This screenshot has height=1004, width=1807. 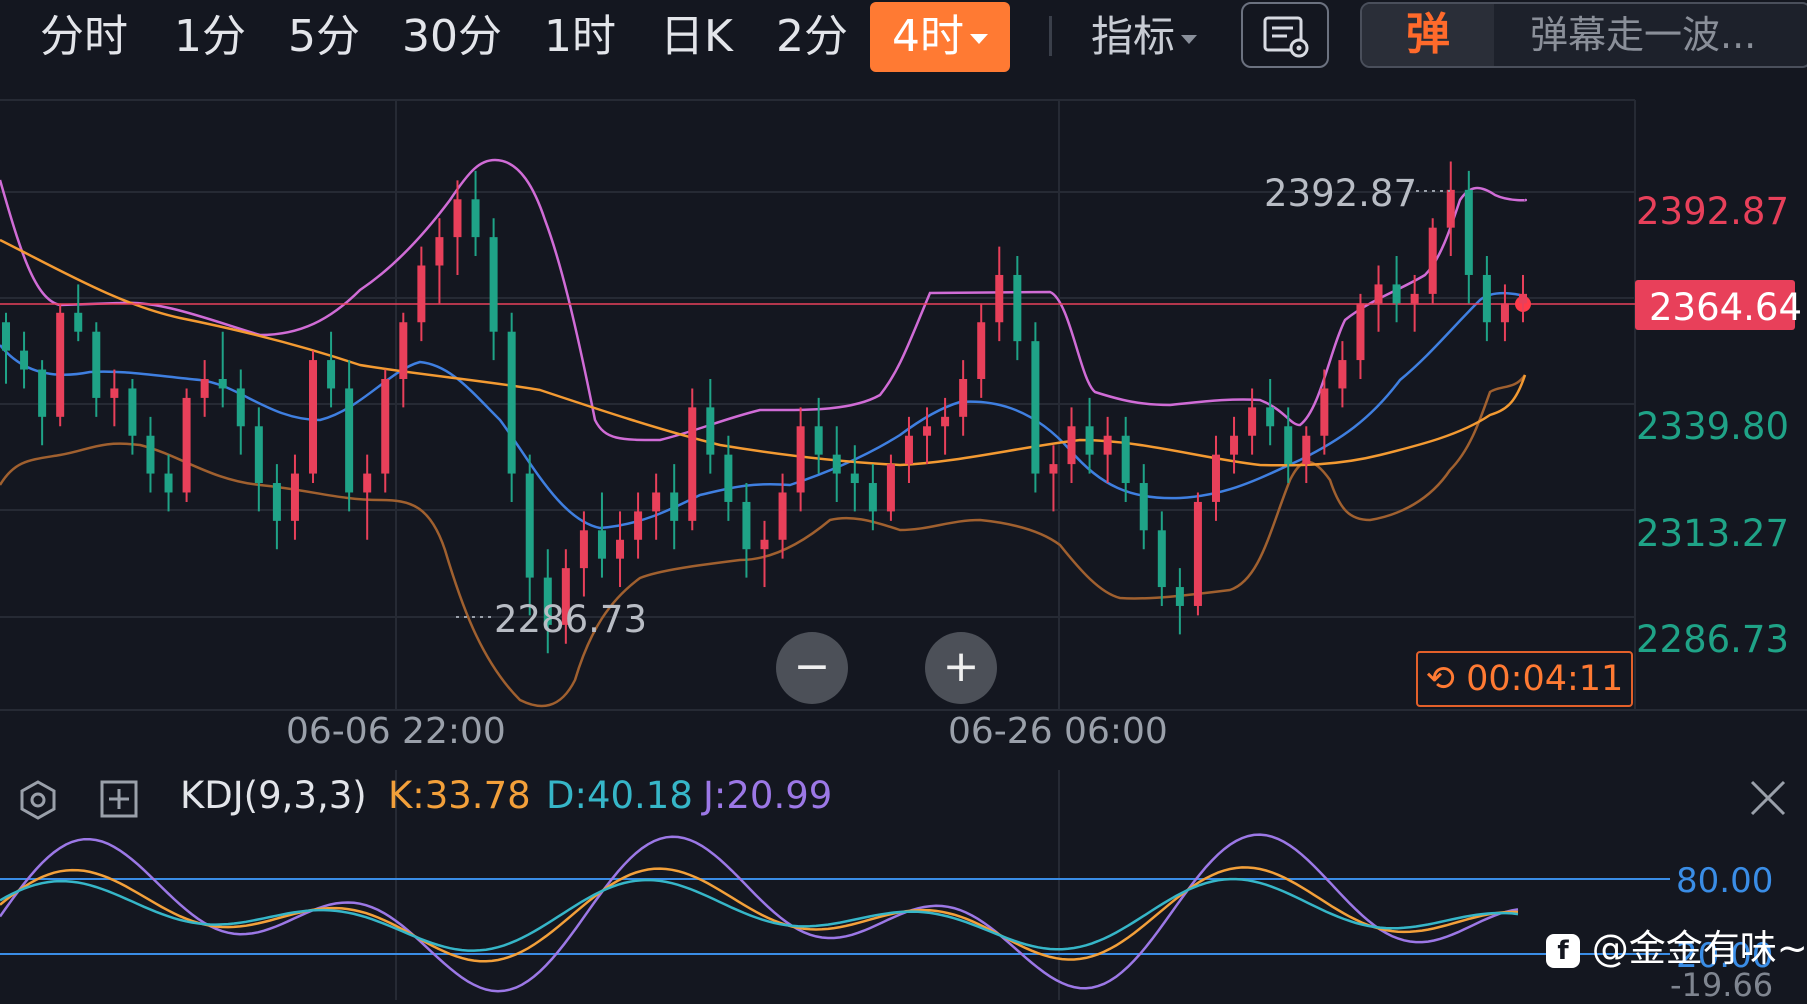 What do you see at coordinates (1712, 533) in the screenshot?
I see `price-axis-4: 2313.27` at bounding box center [1712, 533].